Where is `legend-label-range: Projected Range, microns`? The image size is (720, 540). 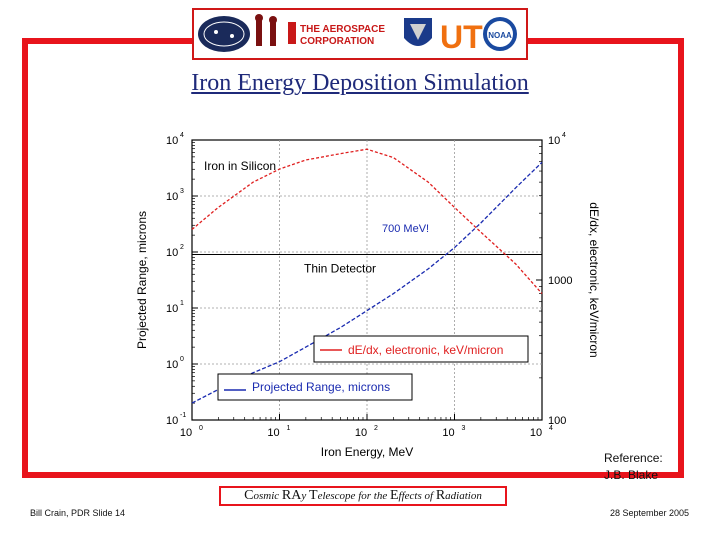
legend-label-range: Projected Range, microns is located at coordinates (321, 387).